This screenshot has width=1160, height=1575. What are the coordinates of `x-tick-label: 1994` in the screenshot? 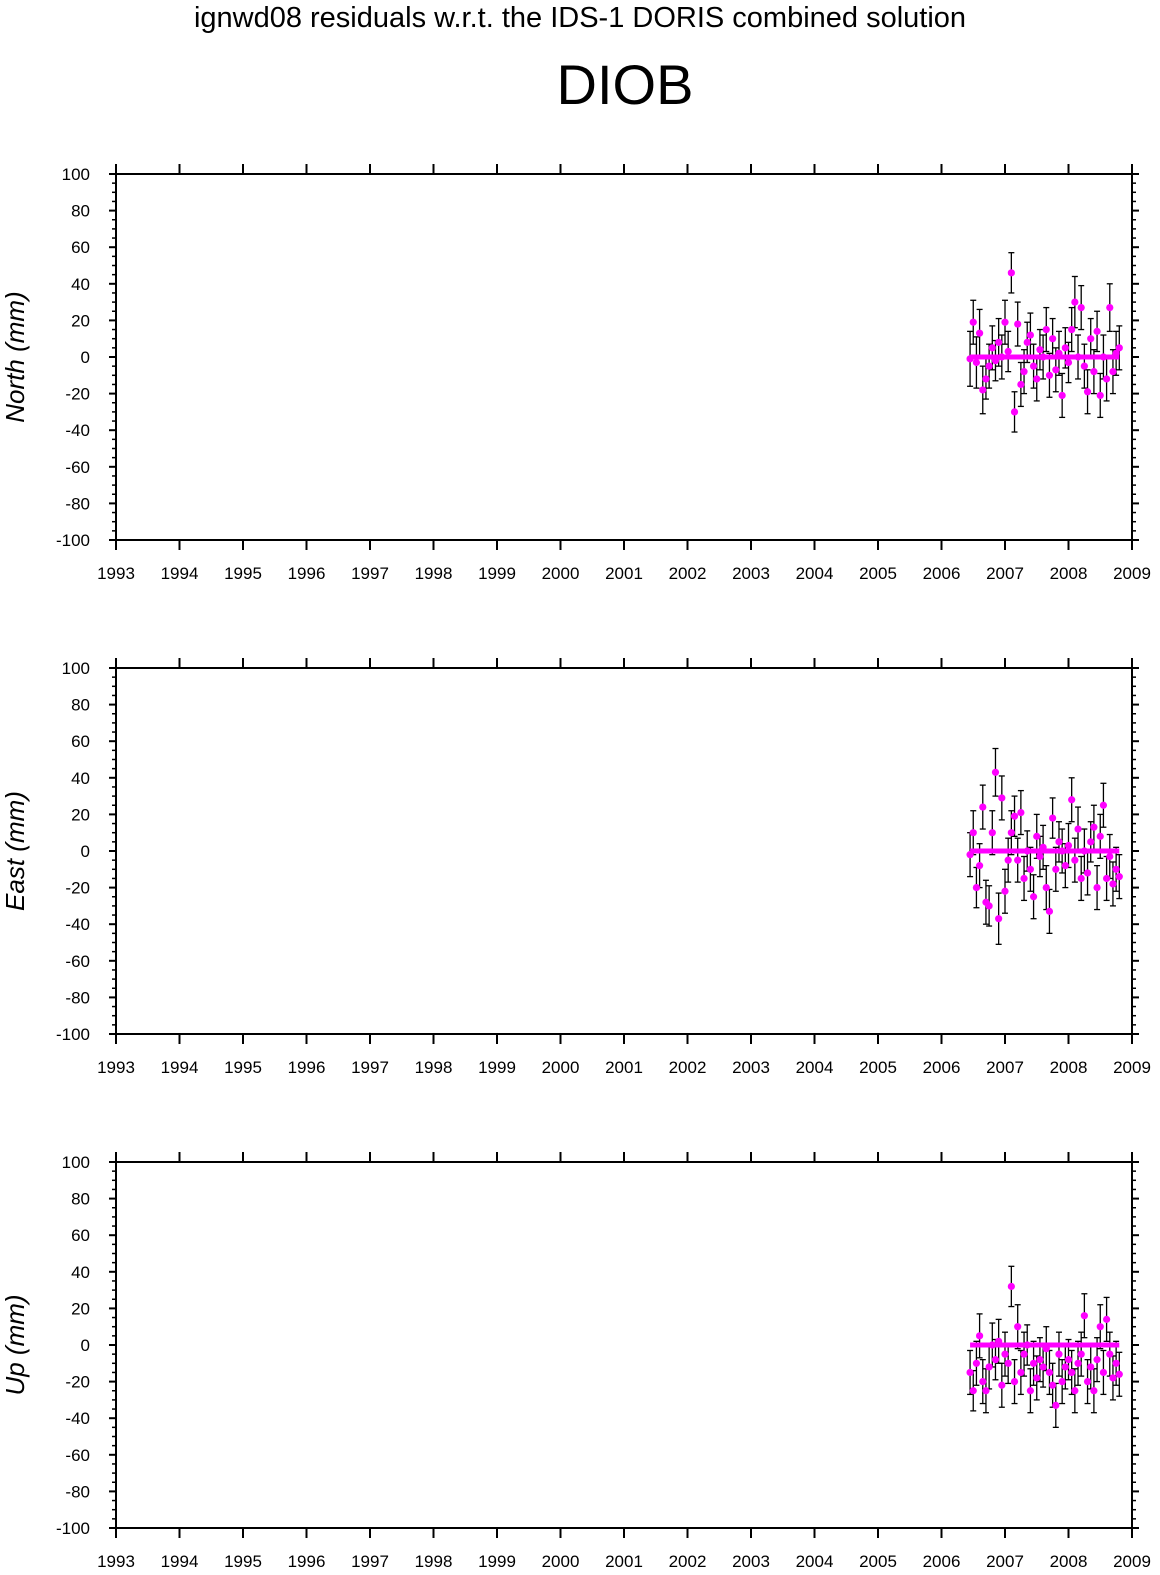 It's located at (180, 573).